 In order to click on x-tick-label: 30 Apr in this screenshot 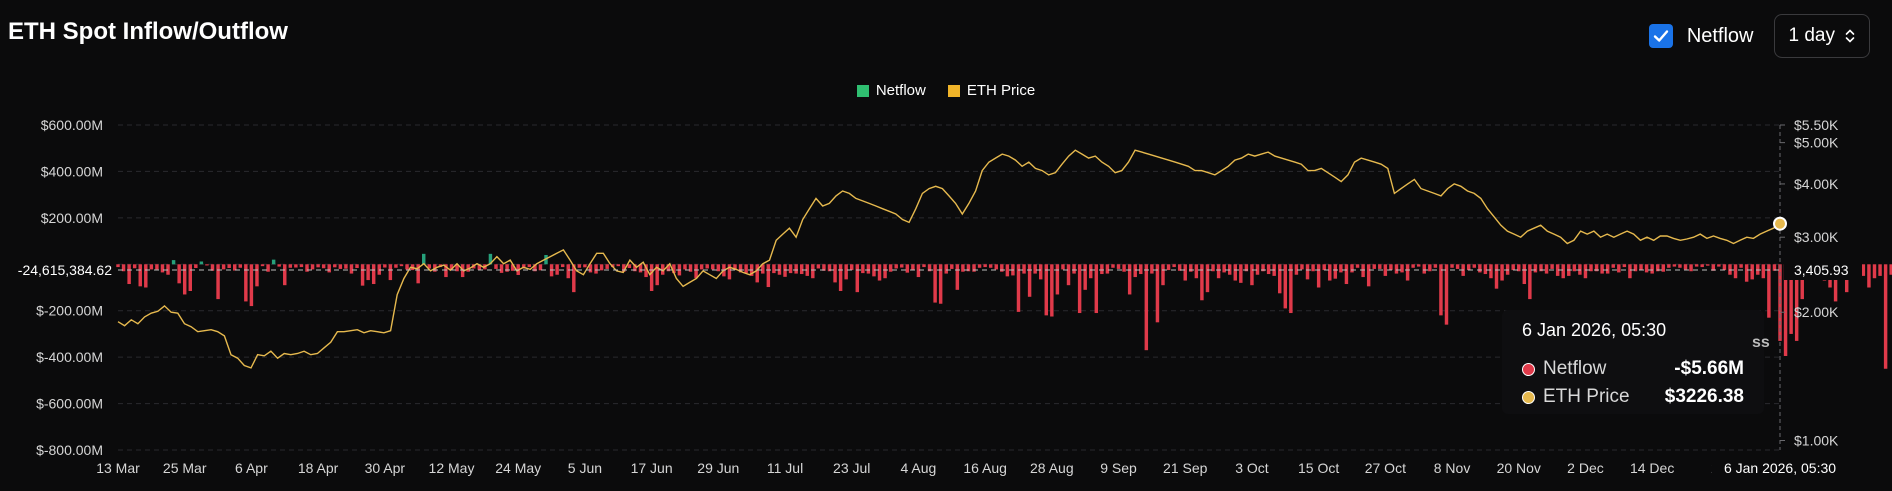, I will do `click(385, 468)`.